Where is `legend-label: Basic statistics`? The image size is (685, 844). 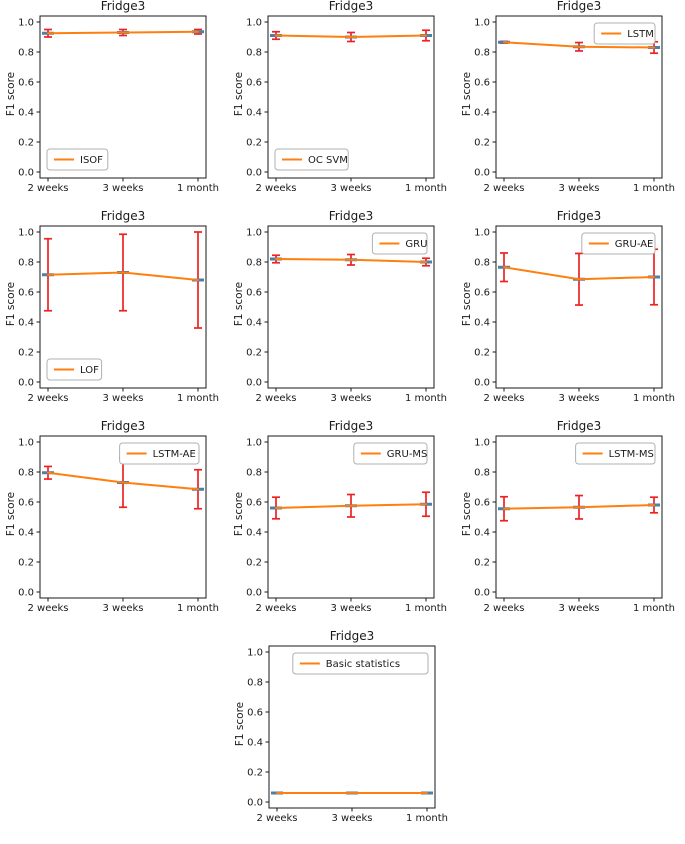
legend-label: Basic statistics is located at coordinates (362, 664).